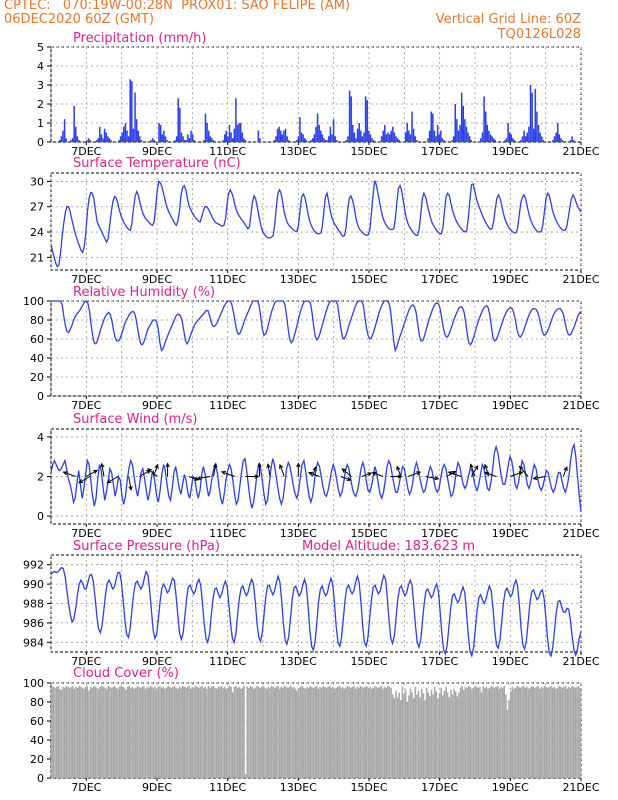  I want to click on humidity-title: Relative Humidity (%), so click(144, 292).